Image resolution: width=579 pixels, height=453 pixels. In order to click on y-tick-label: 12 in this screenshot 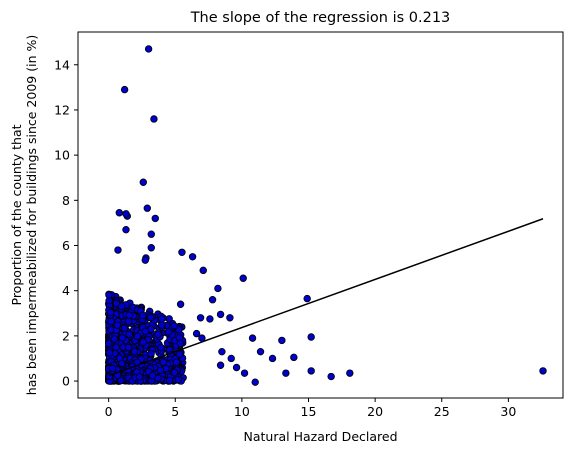, I will do `click(62, 109)`.